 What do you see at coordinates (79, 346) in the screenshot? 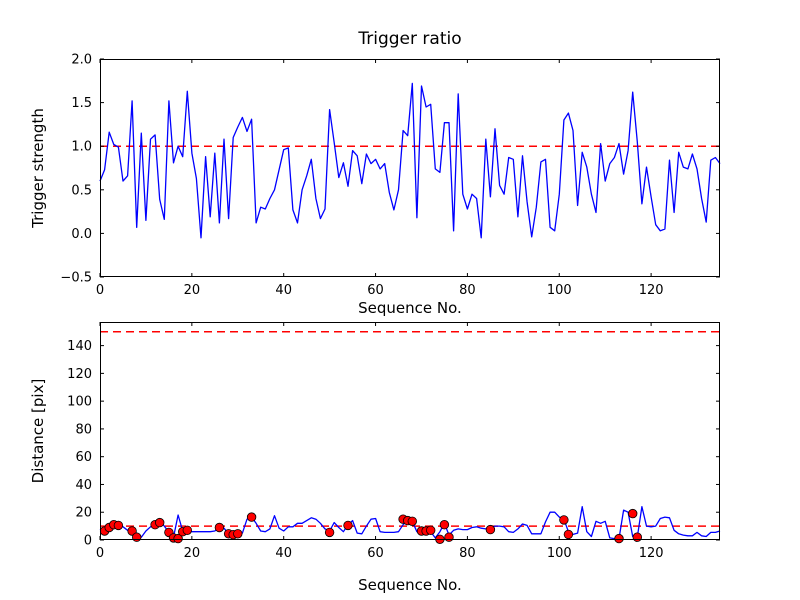
I see `y-tick-label: 140` at bounding box center [79, 346].